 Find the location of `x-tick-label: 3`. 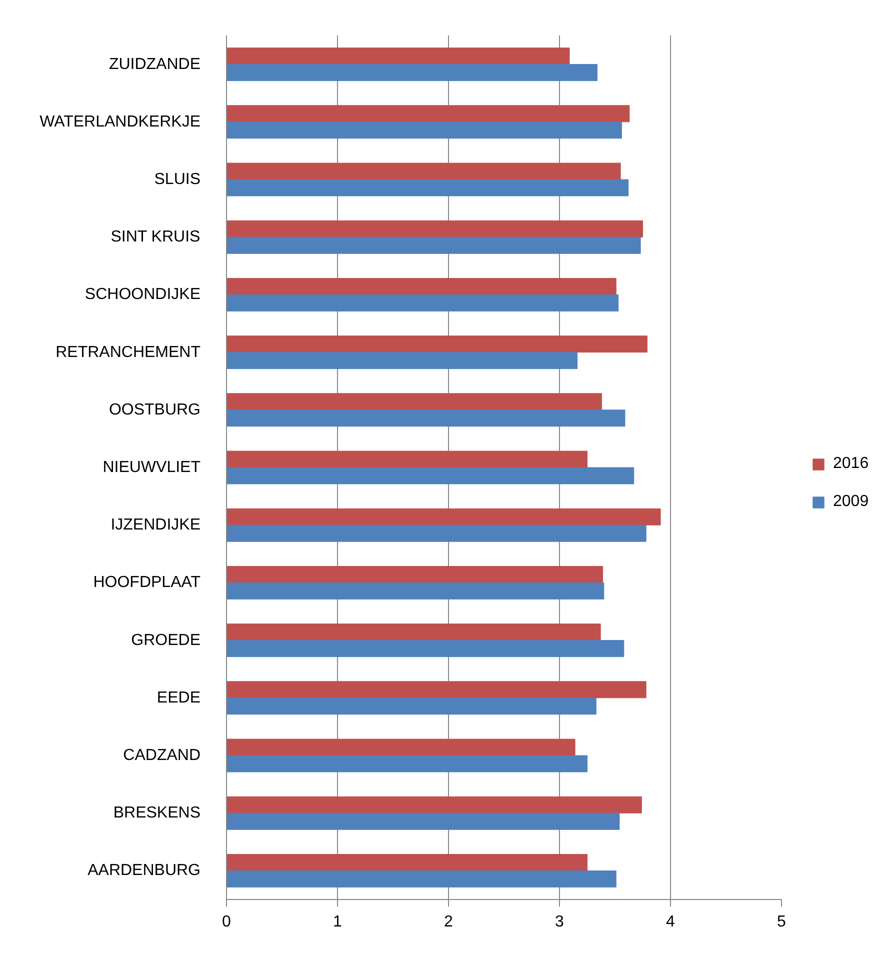

x-tick-label: 3 is located at coordinates (559, 922).